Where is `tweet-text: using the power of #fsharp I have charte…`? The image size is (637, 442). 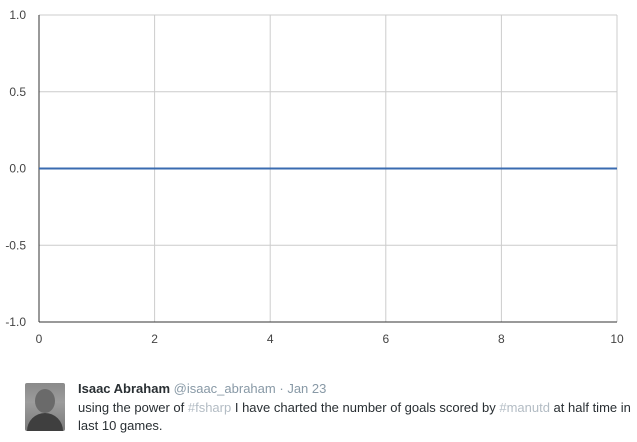 tweet-text: using the power of #fsharp I have charte… is located at coordinates (357, 417).